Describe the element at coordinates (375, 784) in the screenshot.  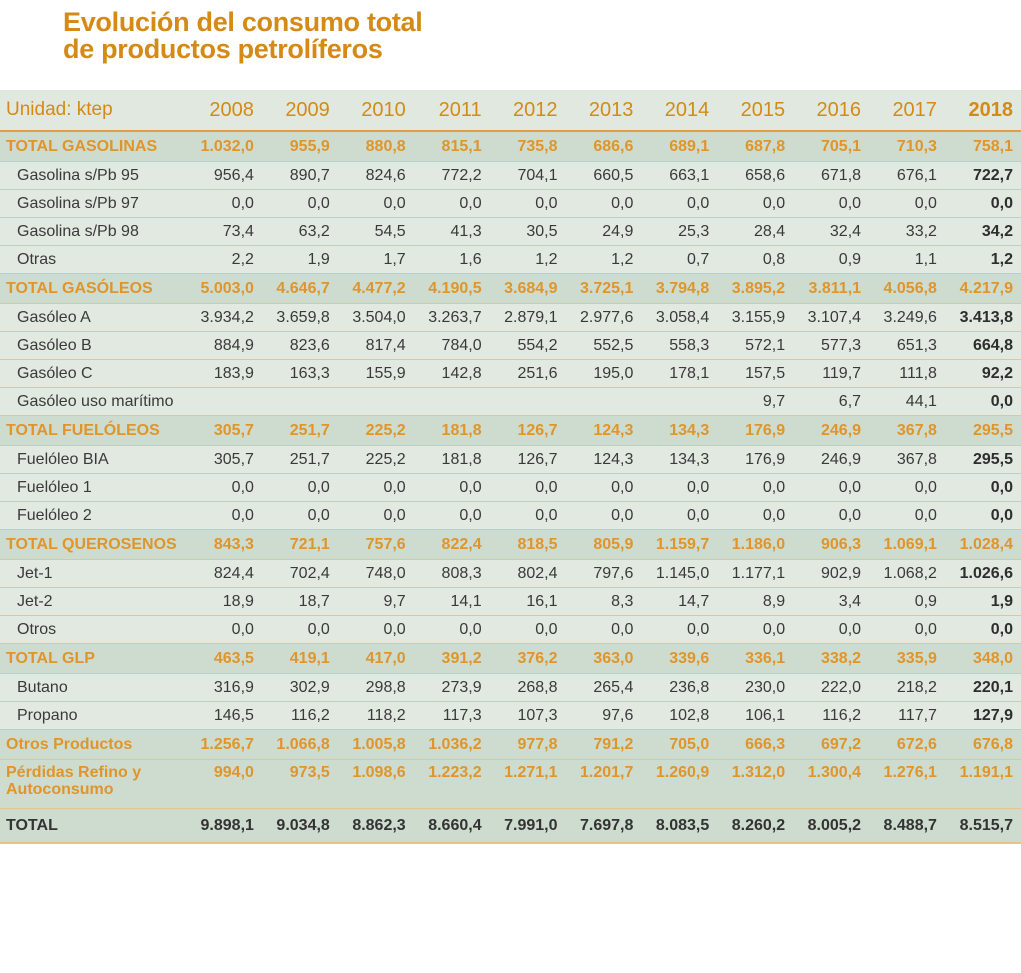
I see `value-cell: 1.098,6` at that location.